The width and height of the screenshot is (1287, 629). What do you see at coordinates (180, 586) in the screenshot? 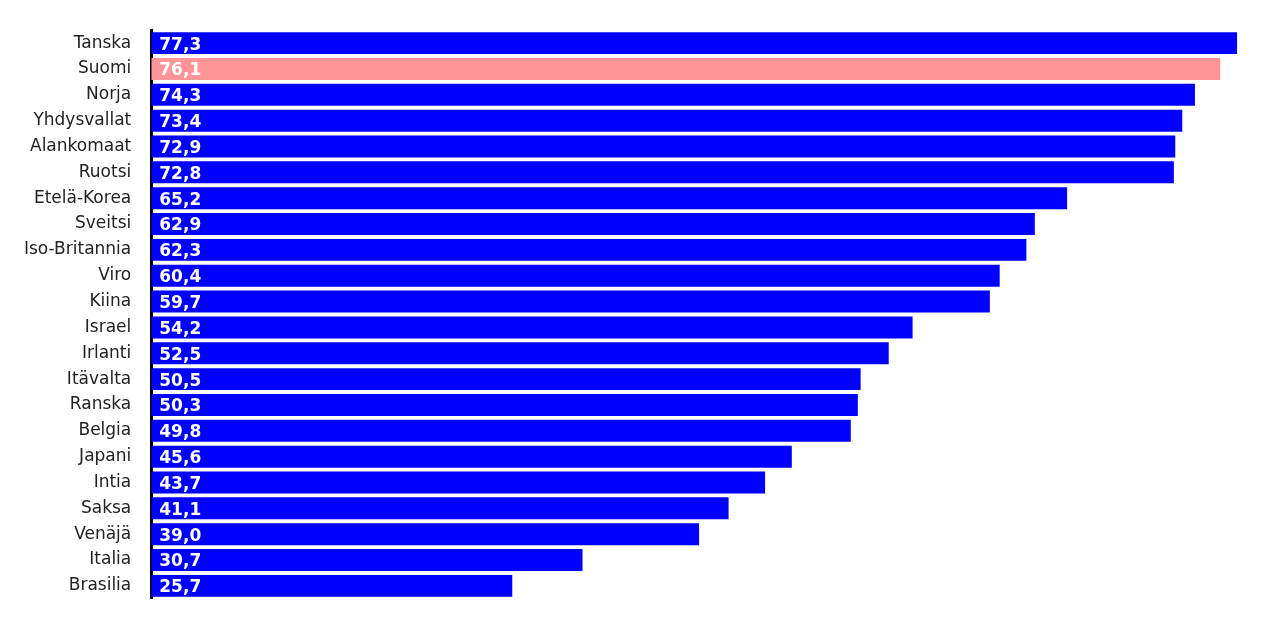
I see `data-label: 25,7` at bounding box center [180, 586].